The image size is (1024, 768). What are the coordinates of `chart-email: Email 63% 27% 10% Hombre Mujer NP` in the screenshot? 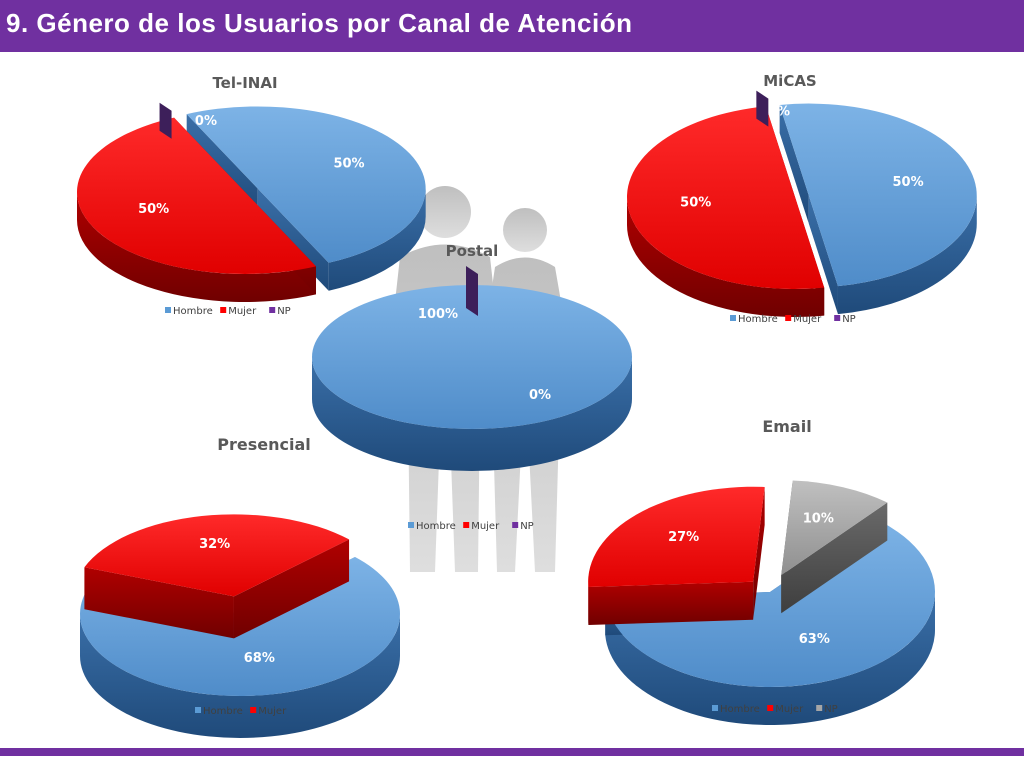 It's located at (762, 571).